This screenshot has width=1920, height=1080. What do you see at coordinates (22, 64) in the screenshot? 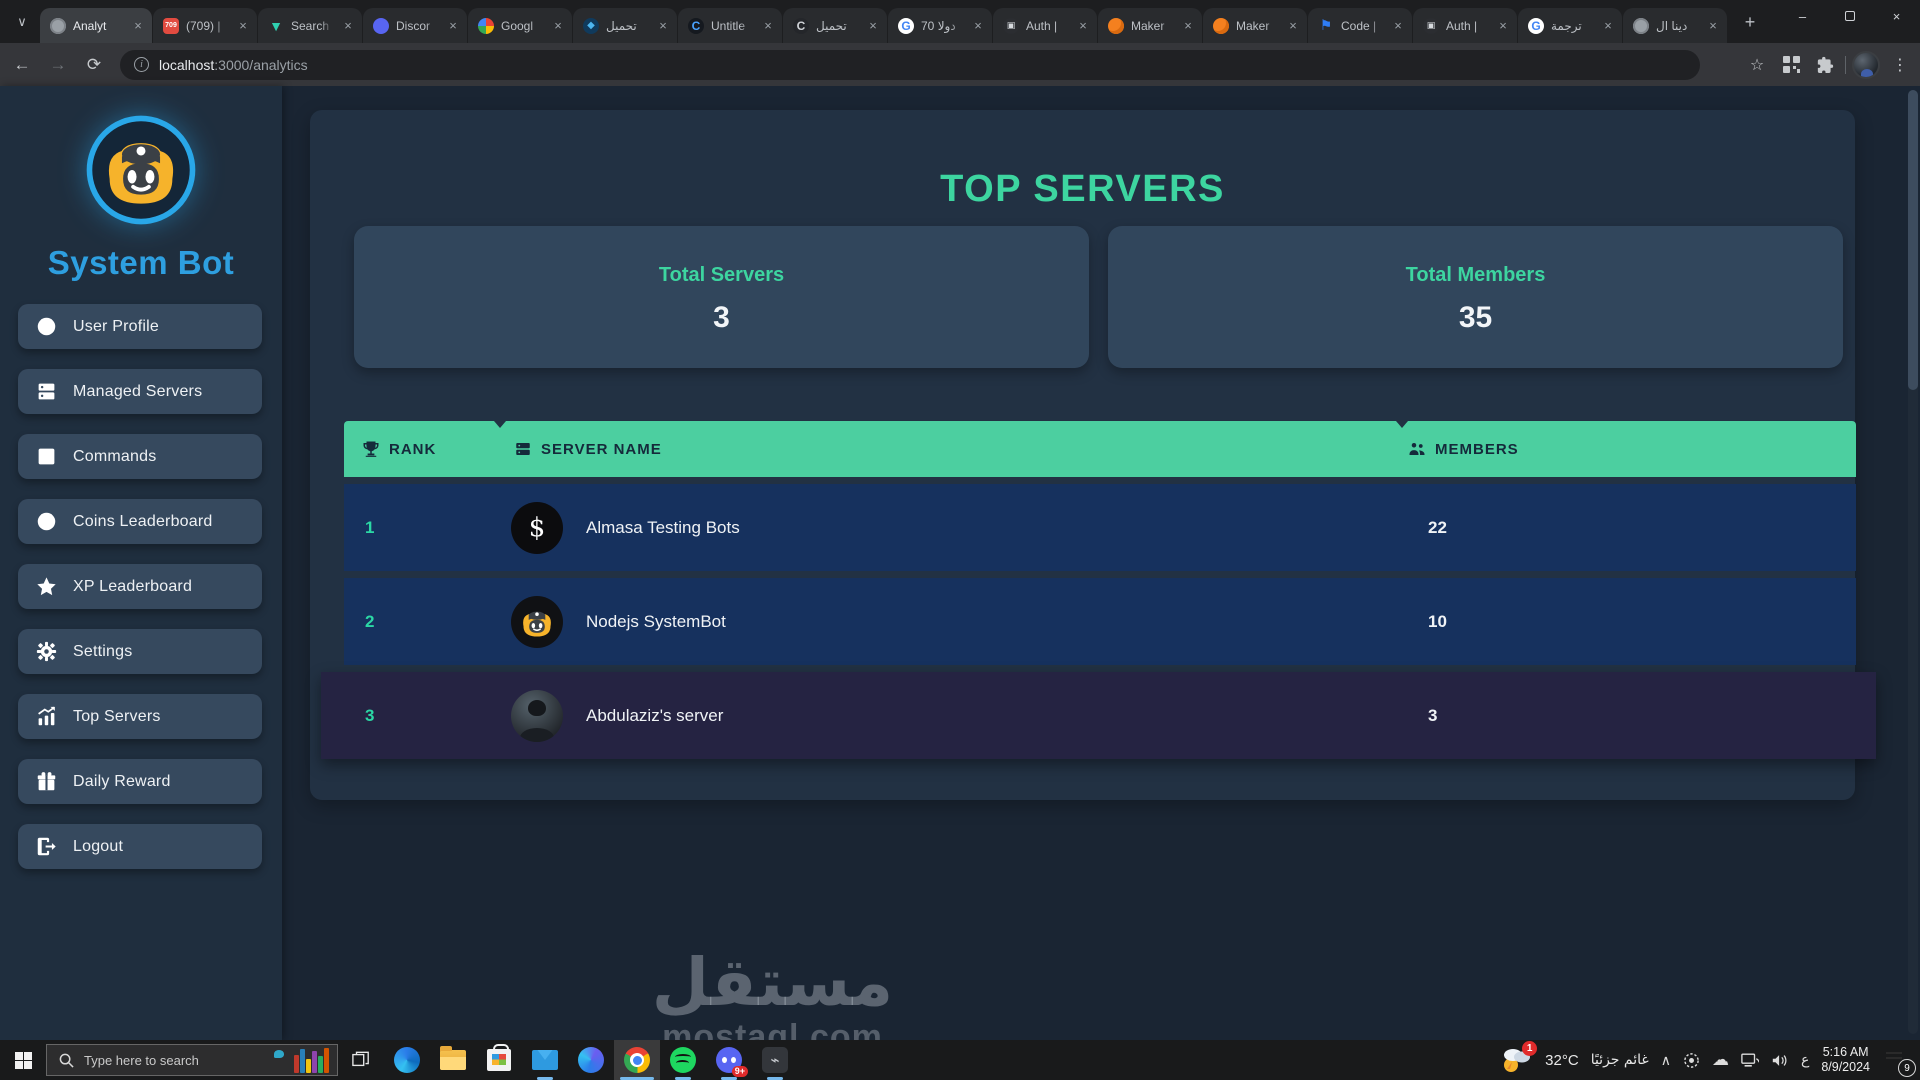
I see `back-button: ←` at bounding box center [22, 64].